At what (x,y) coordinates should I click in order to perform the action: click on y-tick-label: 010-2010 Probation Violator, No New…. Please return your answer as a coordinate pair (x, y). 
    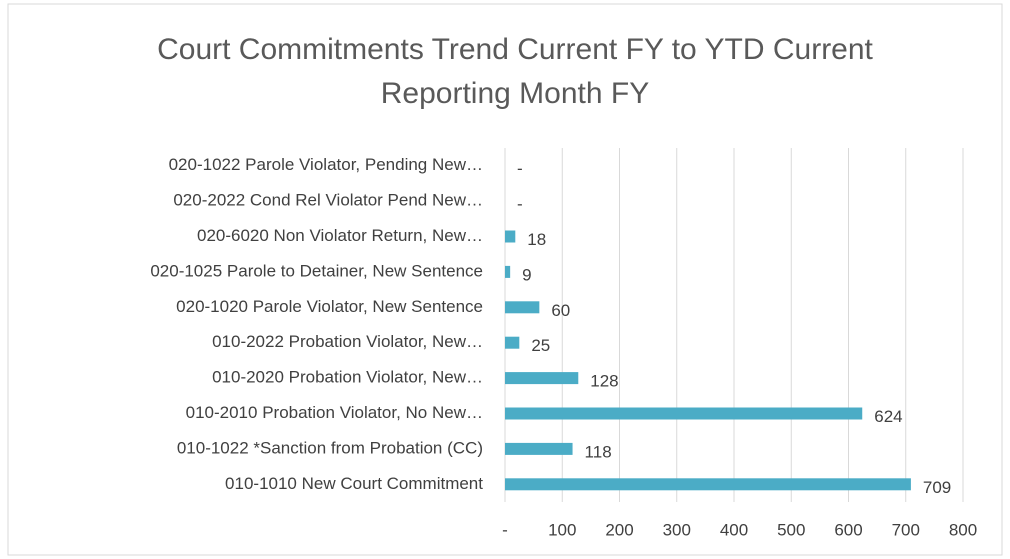
    Looking at the image, I should click on (334, 412).